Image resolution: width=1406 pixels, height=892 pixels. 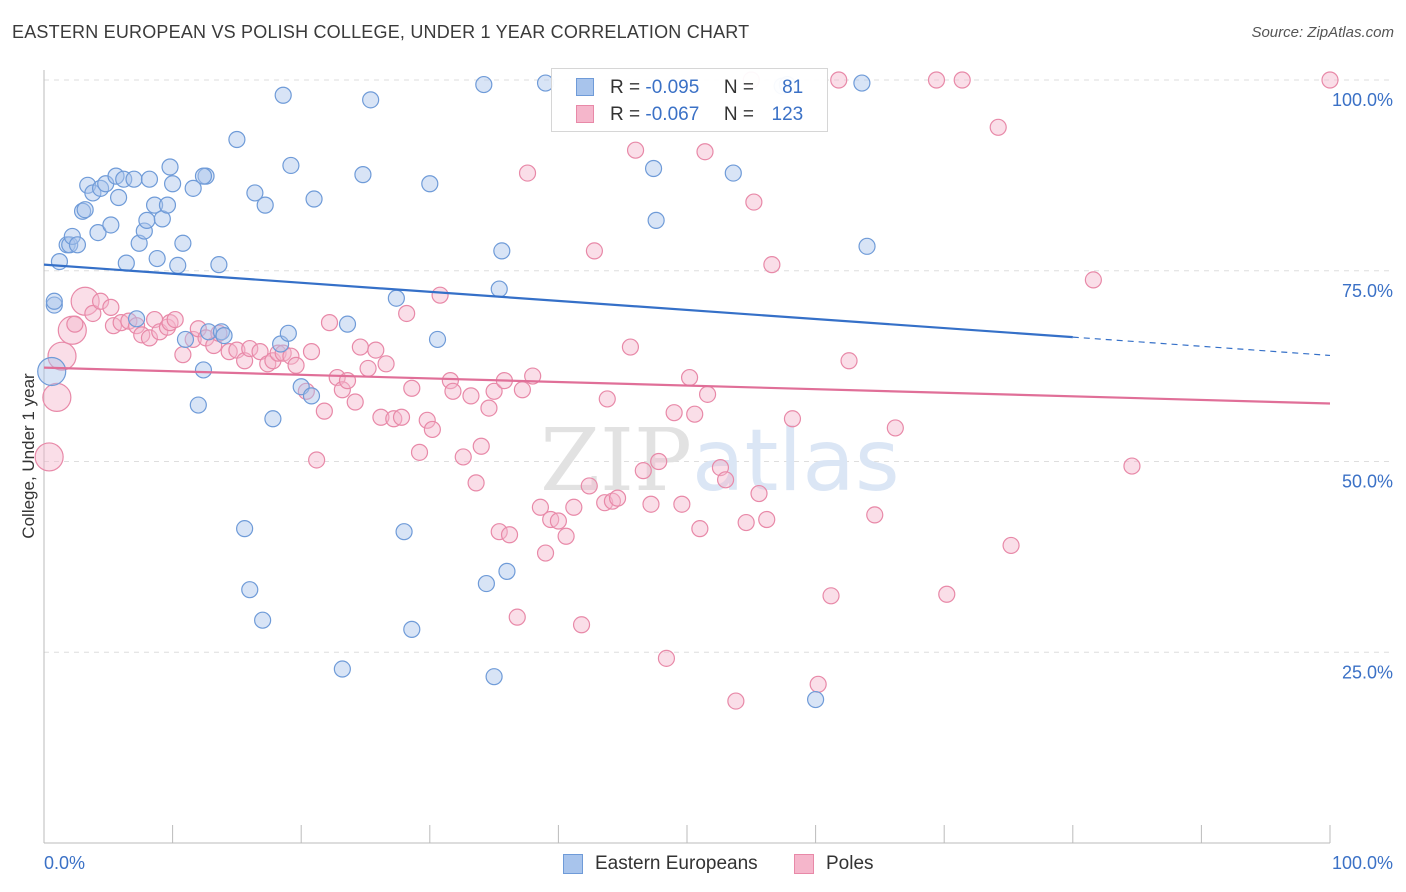 What do you see at coordinates (1322, 32) in the screenshot?
I see `source-label: Source: ZipAtlas.com` at bounding box center [1322, 32].